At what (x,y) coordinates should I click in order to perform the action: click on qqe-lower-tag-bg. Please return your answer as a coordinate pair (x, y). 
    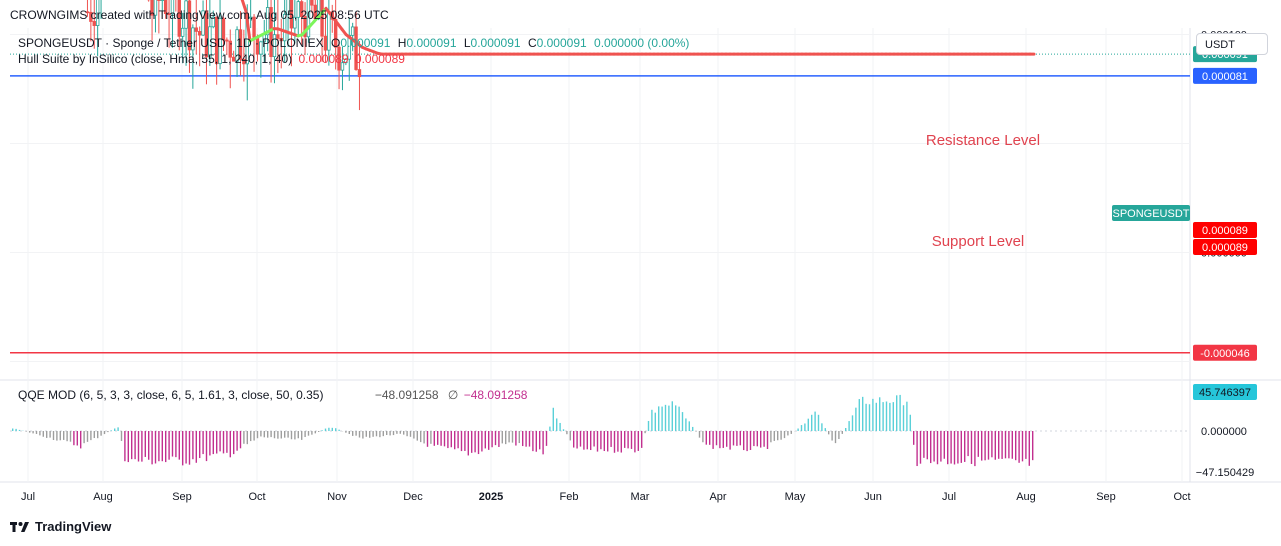
    Looking at the image, I should click on (1225, 472).